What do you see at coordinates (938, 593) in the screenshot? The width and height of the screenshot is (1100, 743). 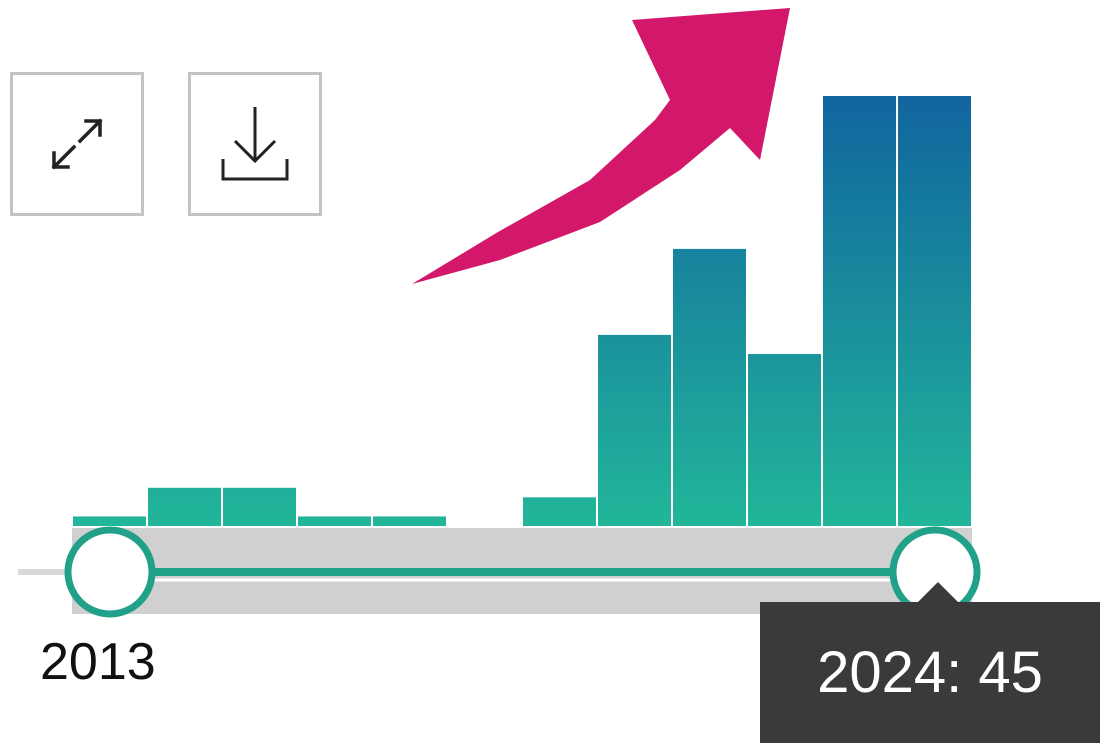 I see `tooltip-pointer` at bounding box center [938, 593].